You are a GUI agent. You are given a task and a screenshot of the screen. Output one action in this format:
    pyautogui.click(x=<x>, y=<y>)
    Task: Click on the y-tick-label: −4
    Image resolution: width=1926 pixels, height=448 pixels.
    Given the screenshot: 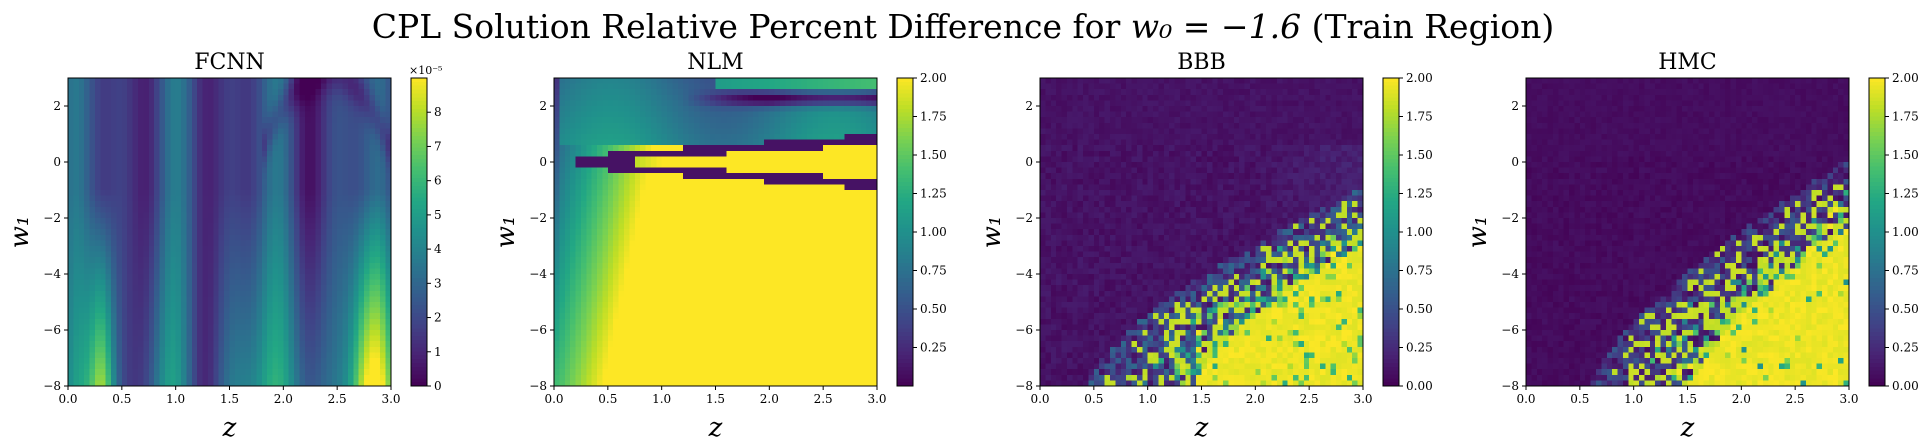 What is the action you would take?
    pyautogui.click(x=52, y=274)
    